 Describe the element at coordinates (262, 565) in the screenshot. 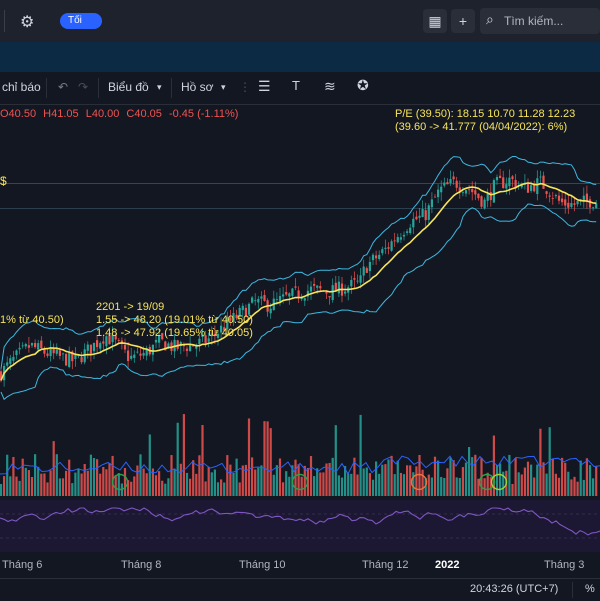

I see `x-label-thang-10: Tháng 10` at that location.